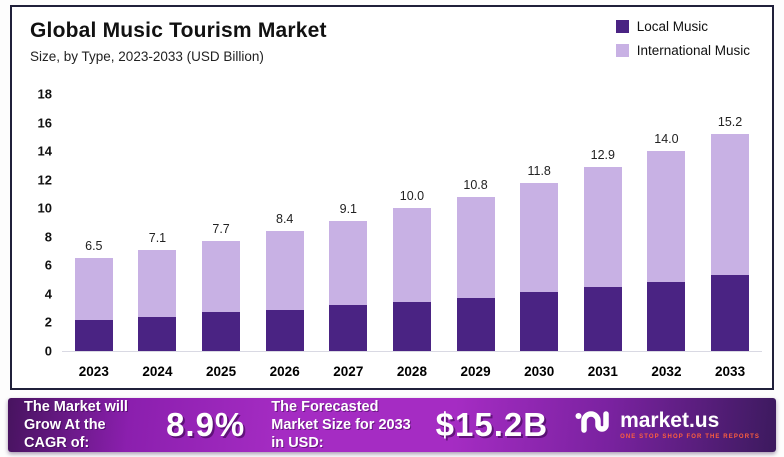  I want to click on bar-2024: 7.1 2024, so click(157, 305).